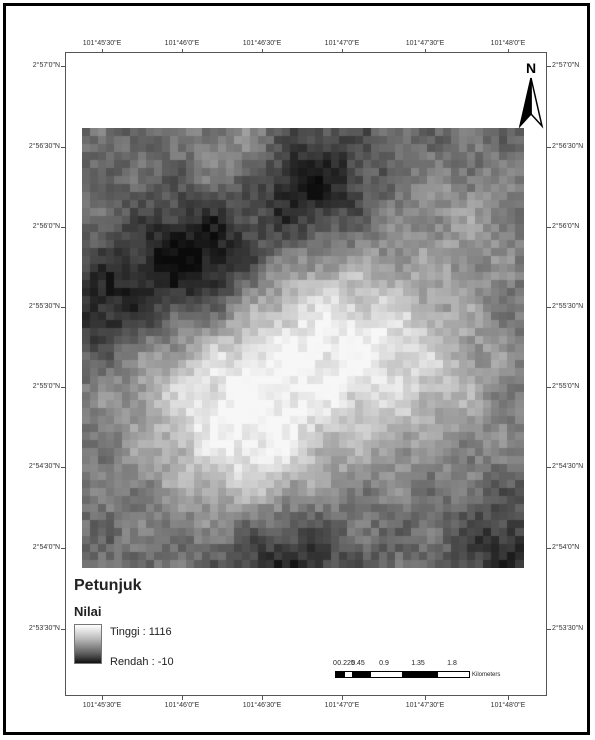 This screenshot has height=740, width=595. I want to click on scale-bar-value: 1.8, so click(452, 663).